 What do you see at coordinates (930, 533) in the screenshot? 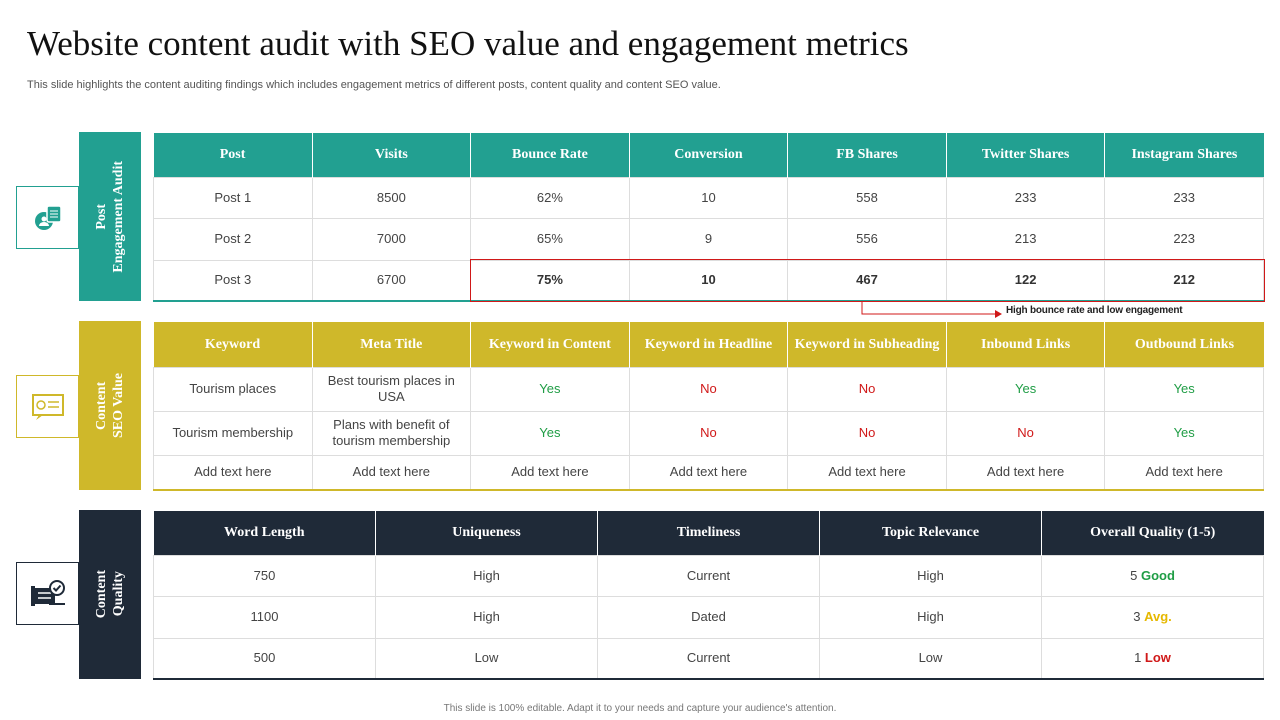
I see `header: Topic Relevance` at bounding box center [930, 533].